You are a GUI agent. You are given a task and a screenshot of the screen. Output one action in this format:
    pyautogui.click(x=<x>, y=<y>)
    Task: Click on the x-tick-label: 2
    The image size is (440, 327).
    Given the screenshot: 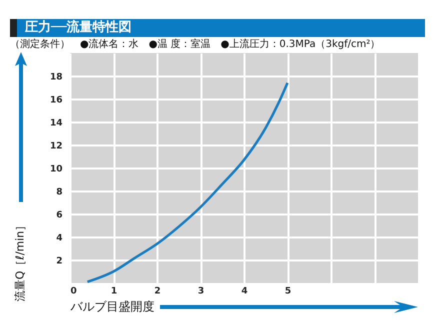 What is the action you would take?
    pyautogui.click(x=157, y=291)
    